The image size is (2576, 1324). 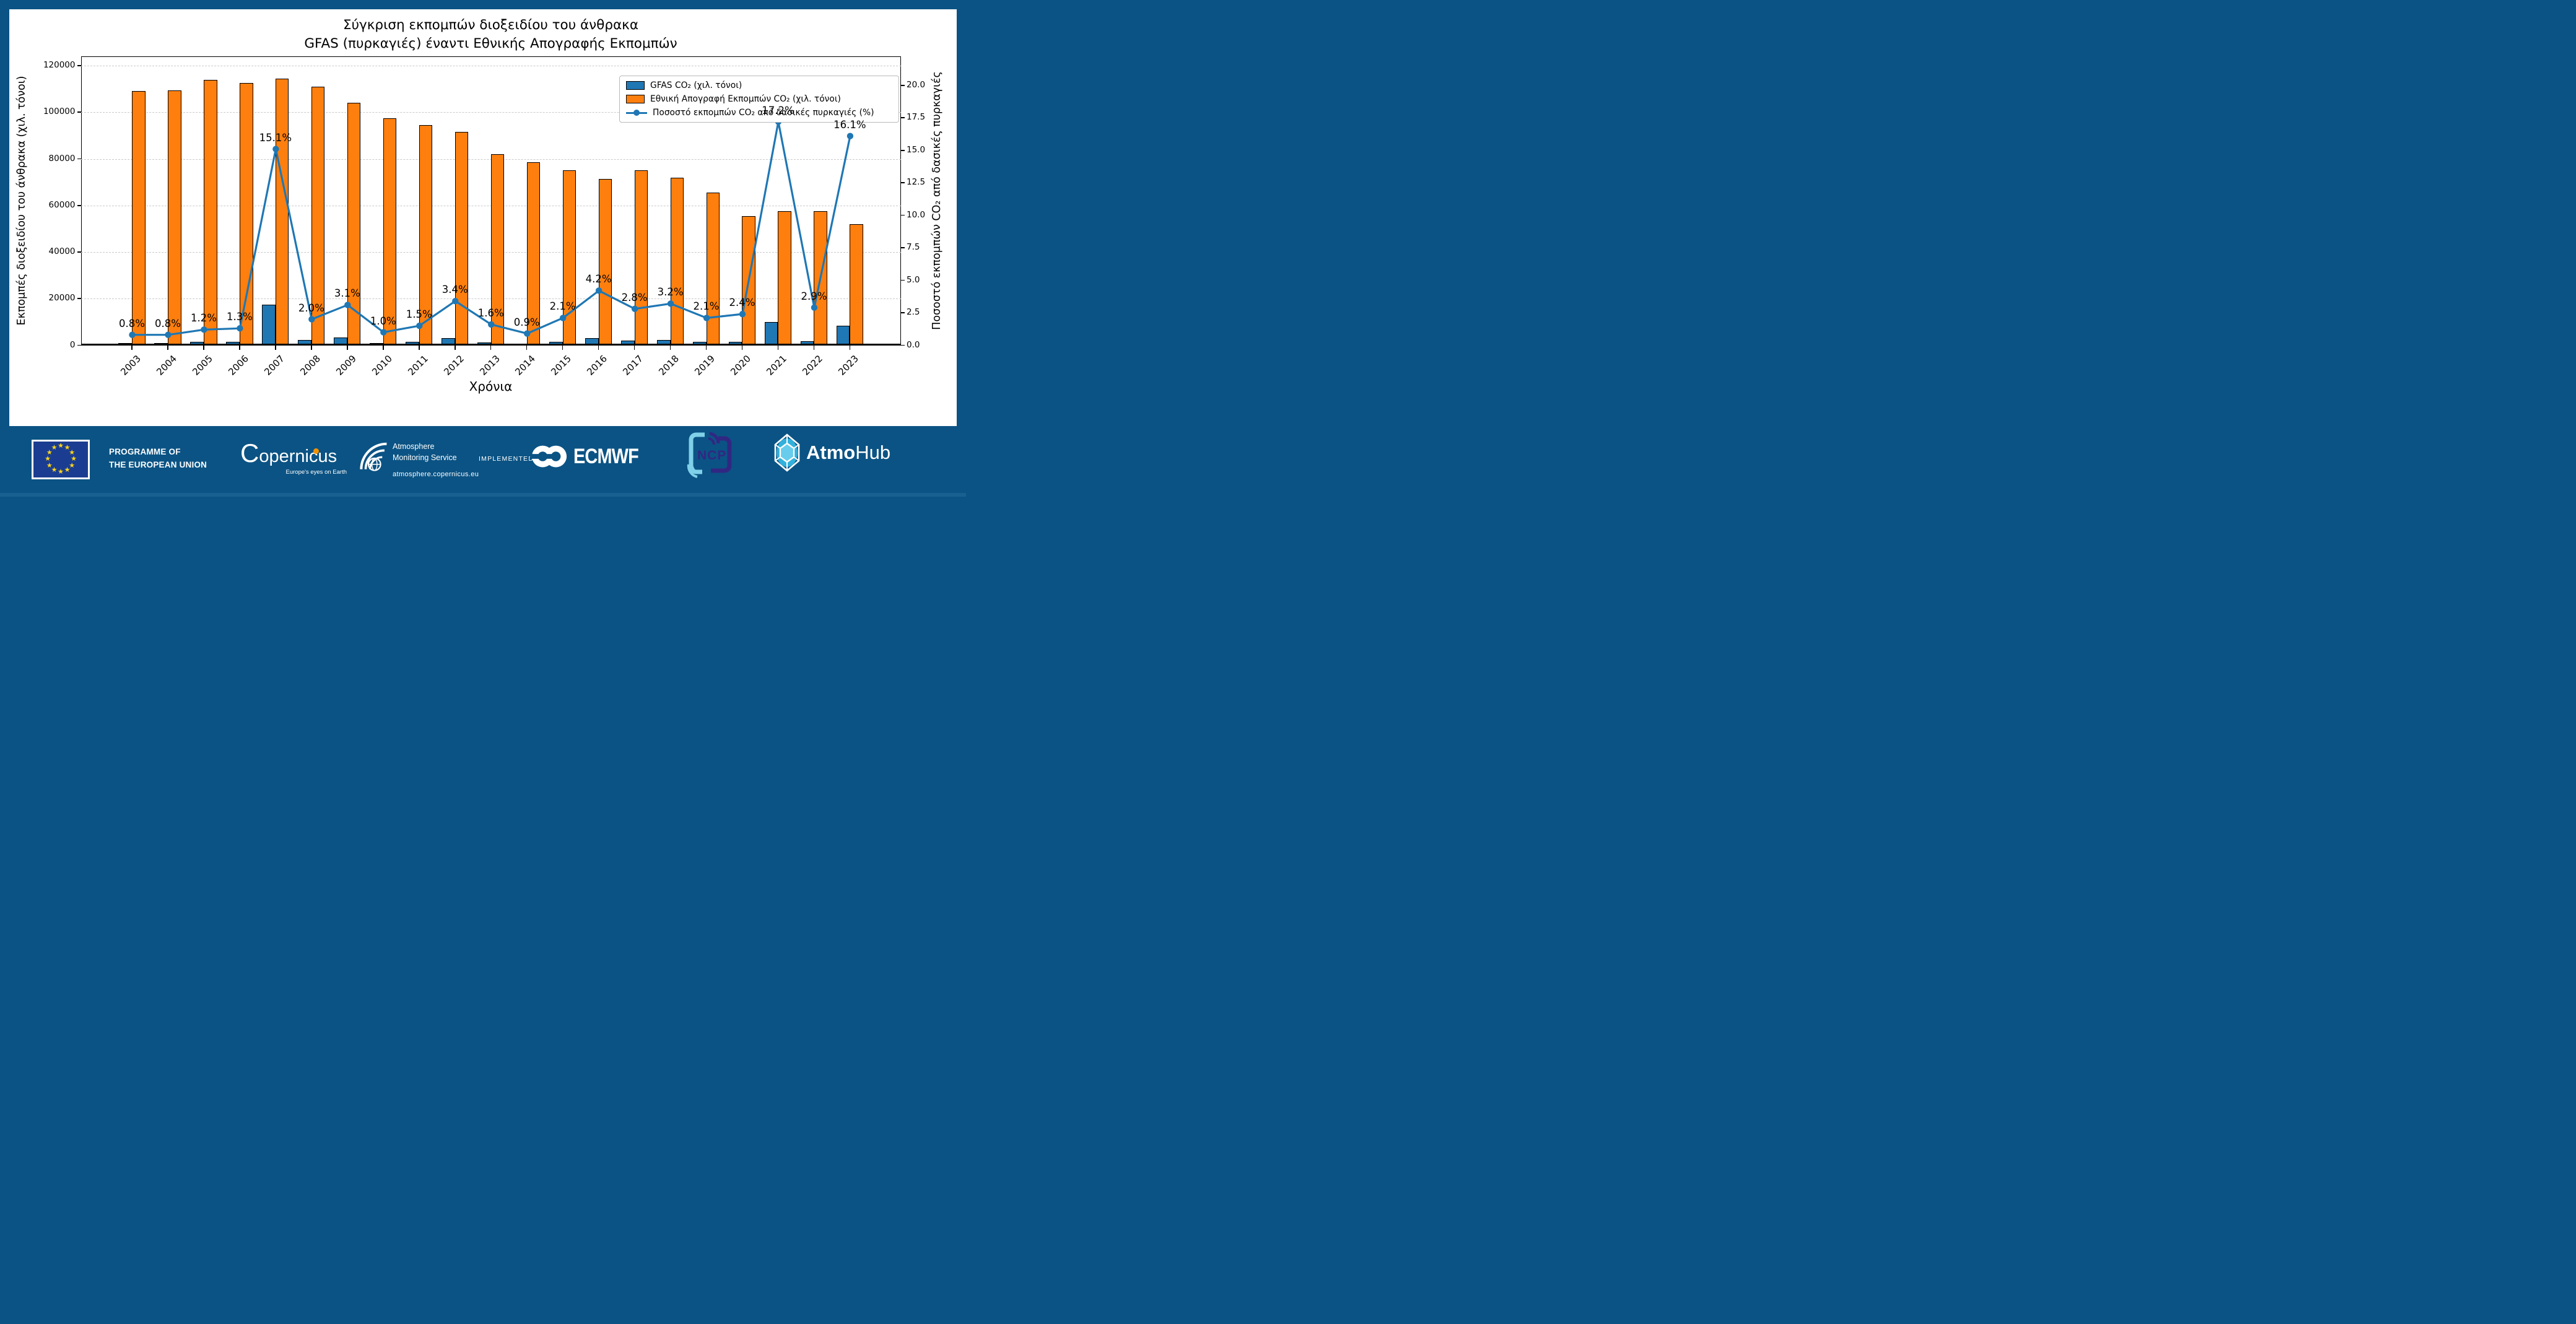 I want to click on line-marker-2015, so click(x=562, y=318).